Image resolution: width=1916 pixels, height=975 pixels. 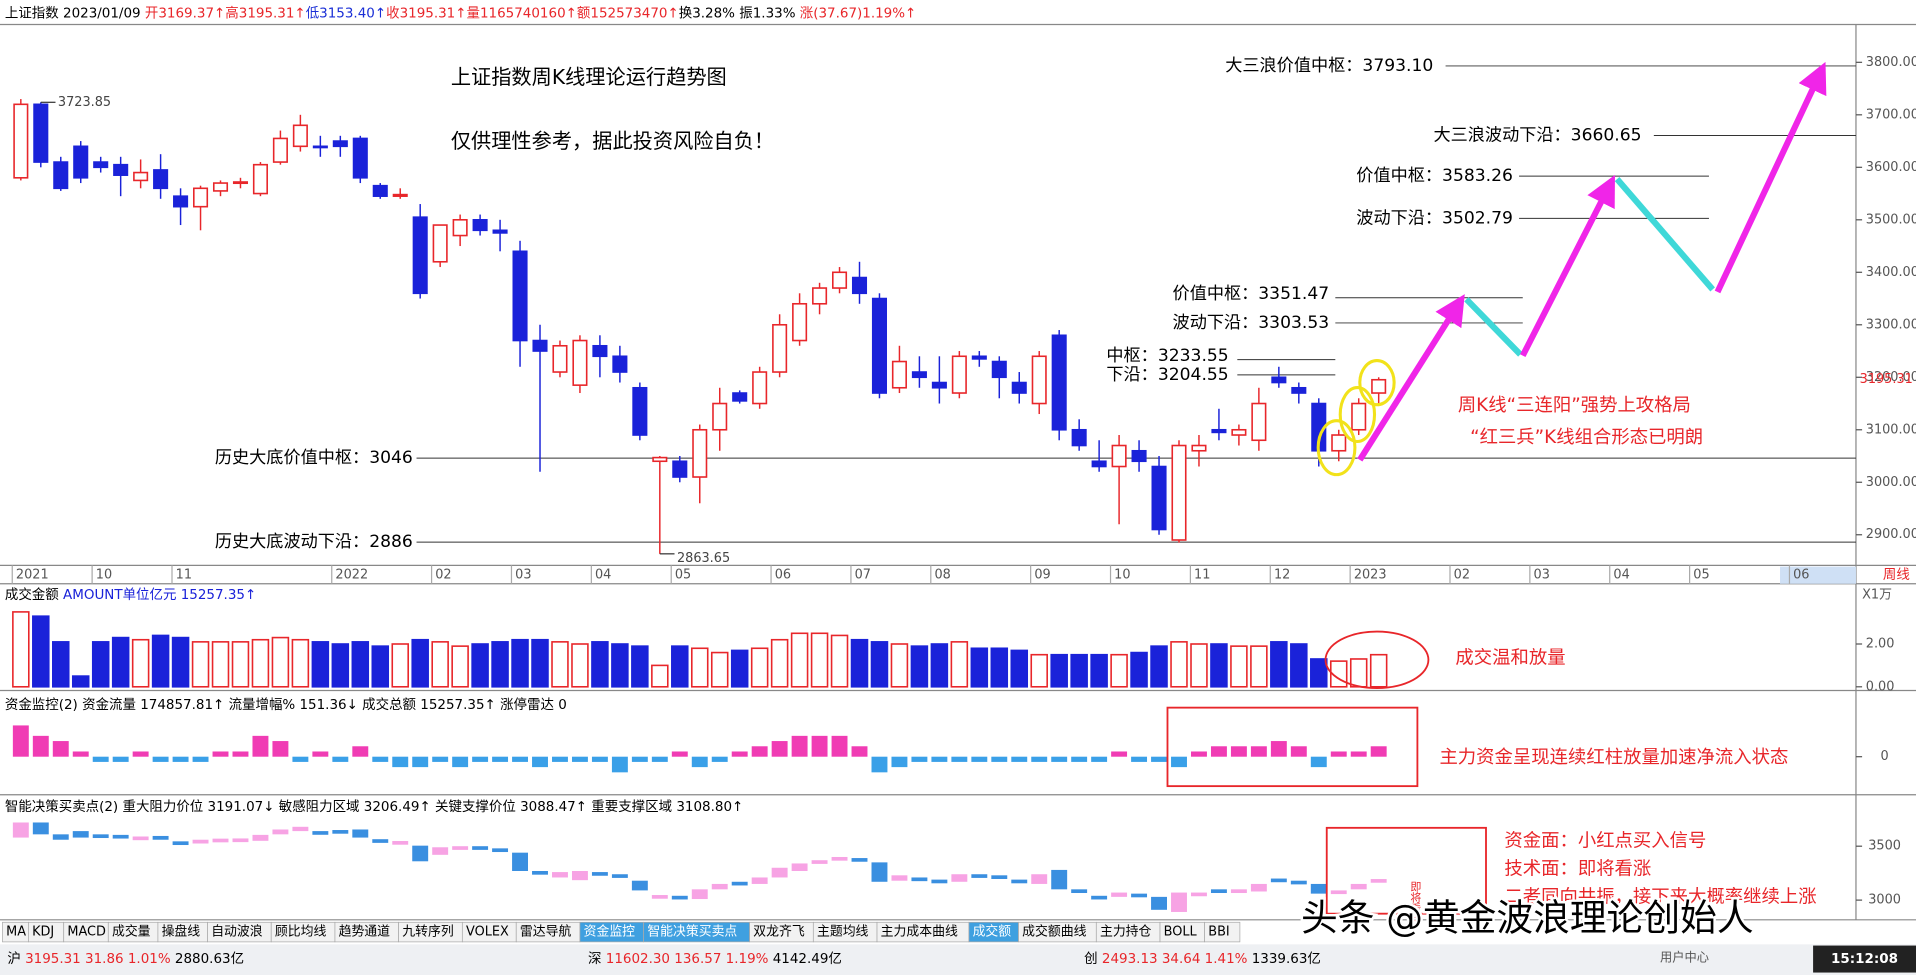 I want to click on tab-label: 主力持仓, so click(x=1126, y=932).